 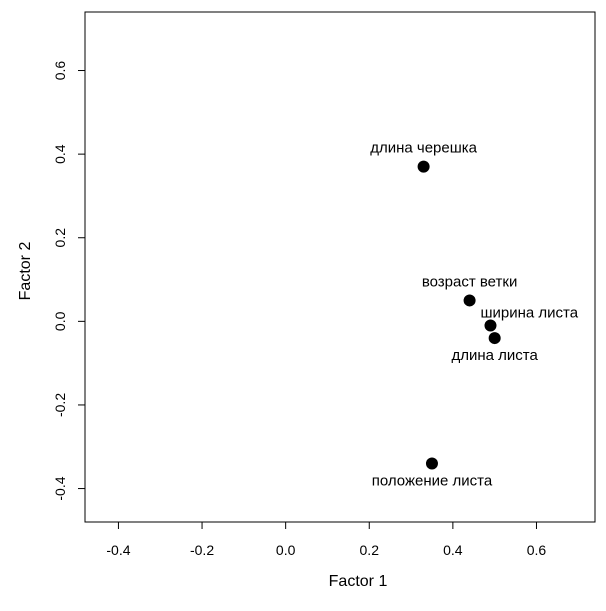 I want to click on x-tick-label: 0.6, so click(x=537, y=550).